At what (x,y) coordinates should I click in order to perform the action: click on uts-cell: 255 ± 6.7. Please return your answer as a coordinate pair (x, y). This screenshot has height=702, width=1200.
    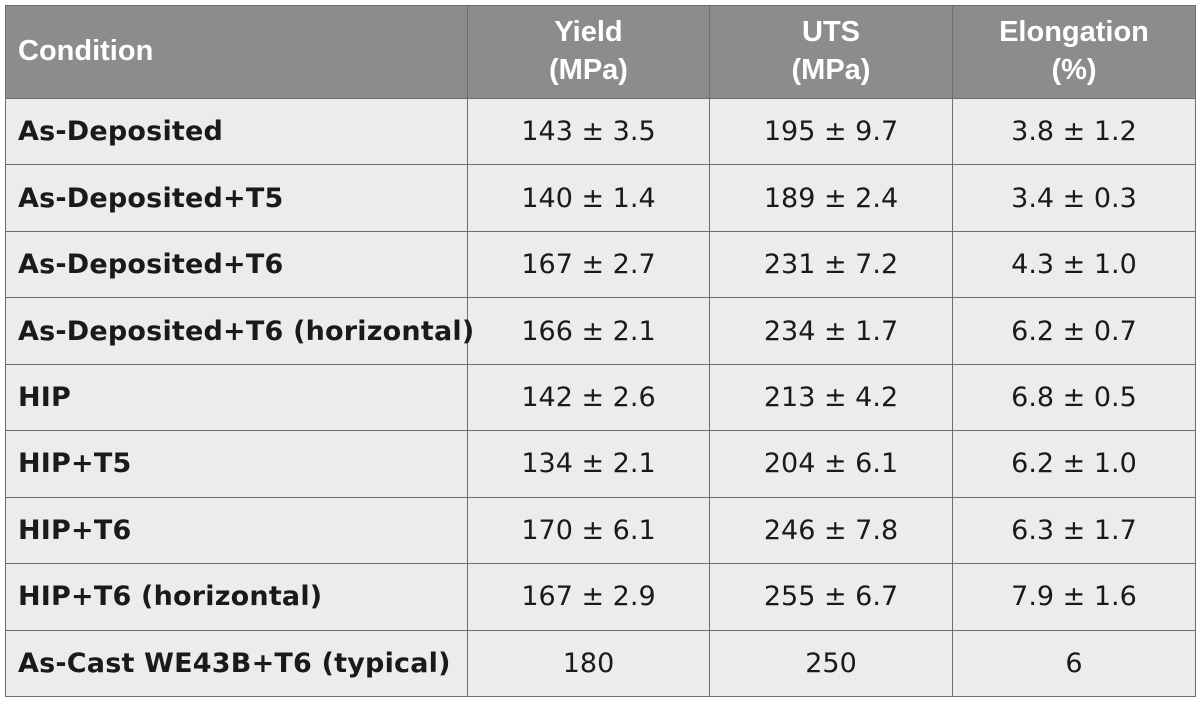
    Looking at the image, I should click on (831, 597).